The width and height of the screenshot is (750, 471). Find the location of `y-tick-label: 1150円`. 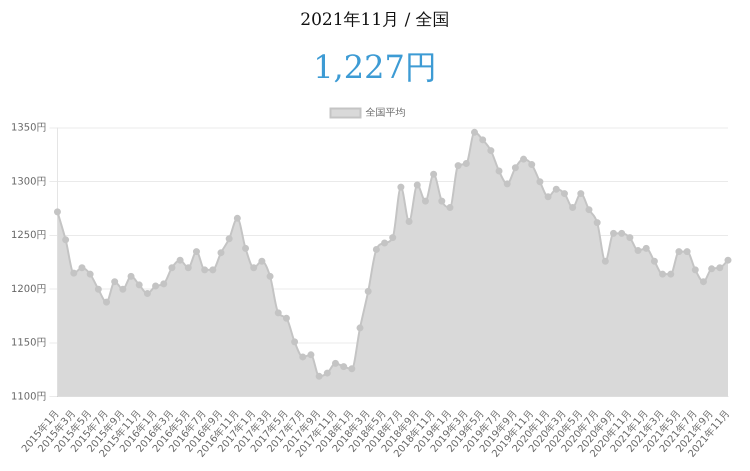

y-tick-label: 1150円 is located at coordinates (28, 343).